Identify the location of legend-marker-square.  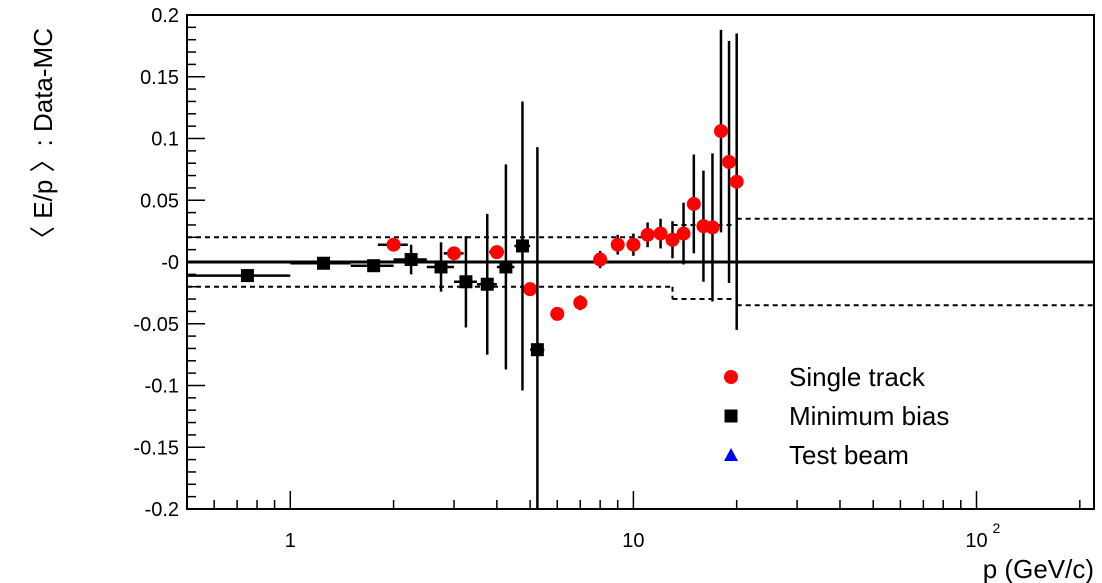
(731, 416).